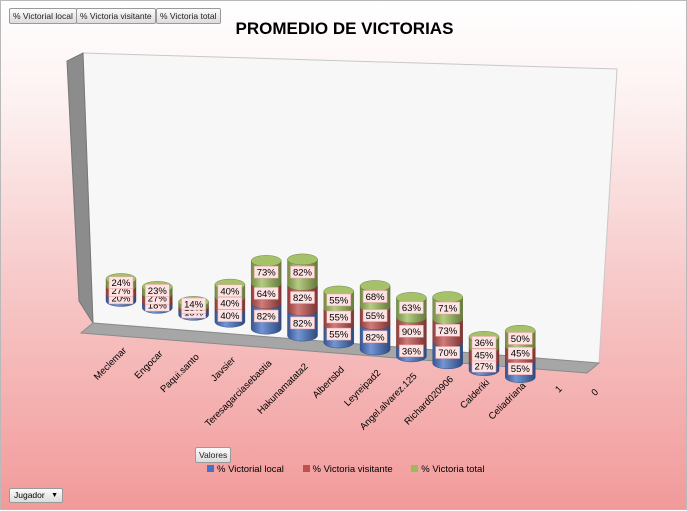 The width and height of the screenshot is (687, 511). I want to click on x-tick-label-0: Meclemar, so click(110, 363).